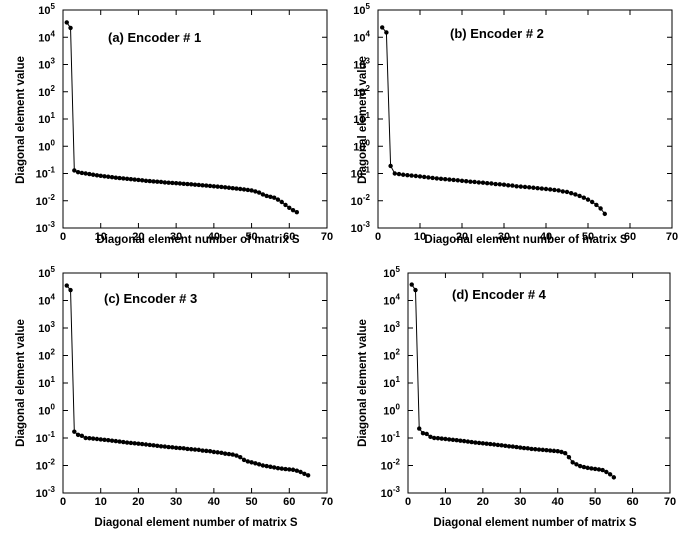 Image resolution: width=682 pixels, height=537 pixels. Describe the element at coordinates (499, 294) in the screenshot. I see `panel-title: (d) Encoder # 4` at that location.